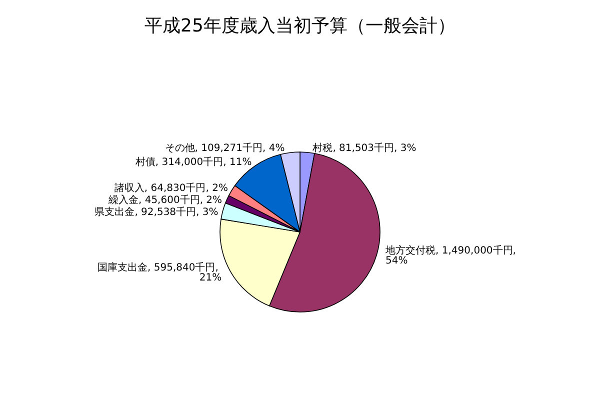 The height and width of the screenshot is (400, 600). What do you see at coordinates (156, 212) in the screenshot?
I see `slice-label: 県支出金, 92,538千円, 3%` at bounding box center [156, 212].